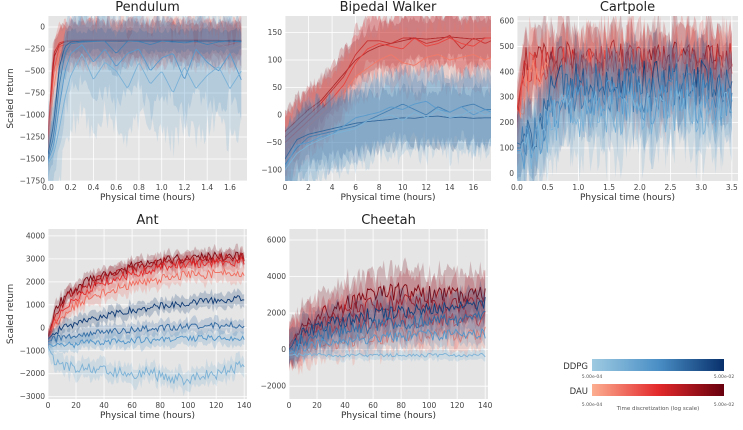 This screenshot has height=430, width=743. I want to click on y-axis-label: Scaled return, so click(11, 314).